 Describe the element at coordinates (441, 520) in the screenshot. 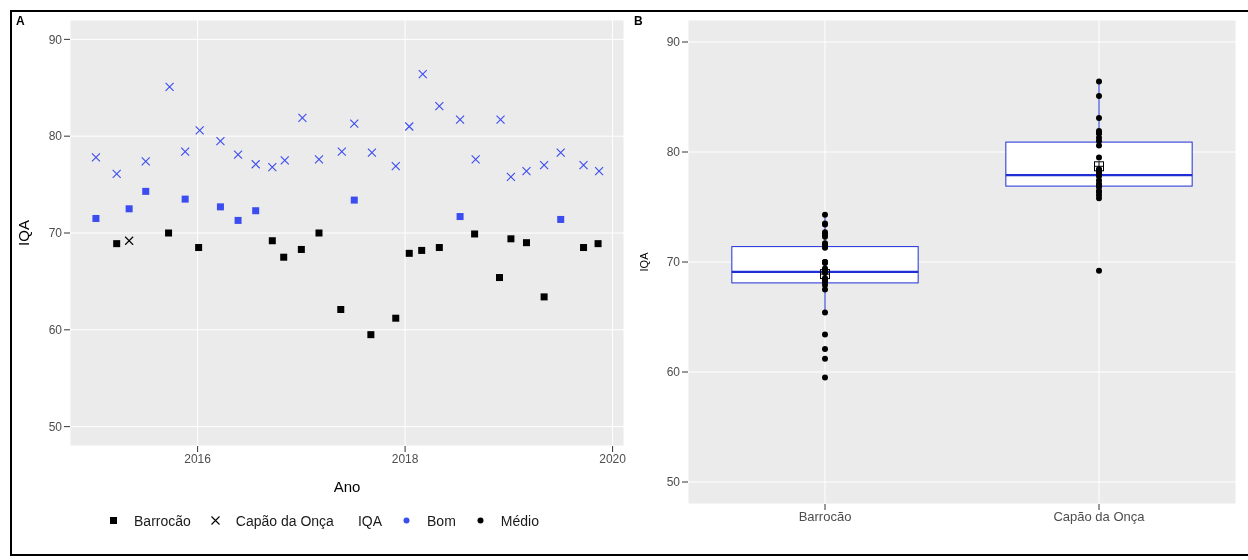

I see `legend-label: Bom` at that location.